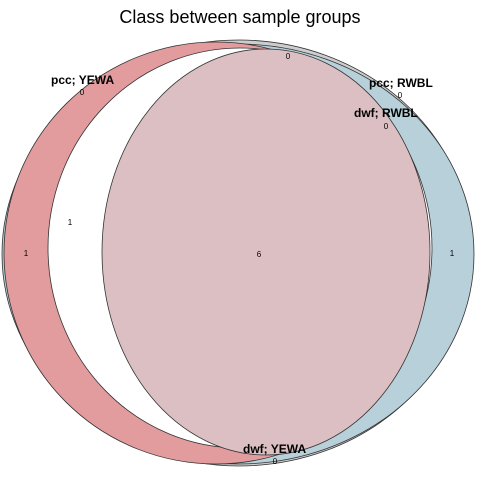  What do you see at coordinates (259, 254) in the screenshot?
I see `region-count-all-four: 6` at bounding box center [259, 254].